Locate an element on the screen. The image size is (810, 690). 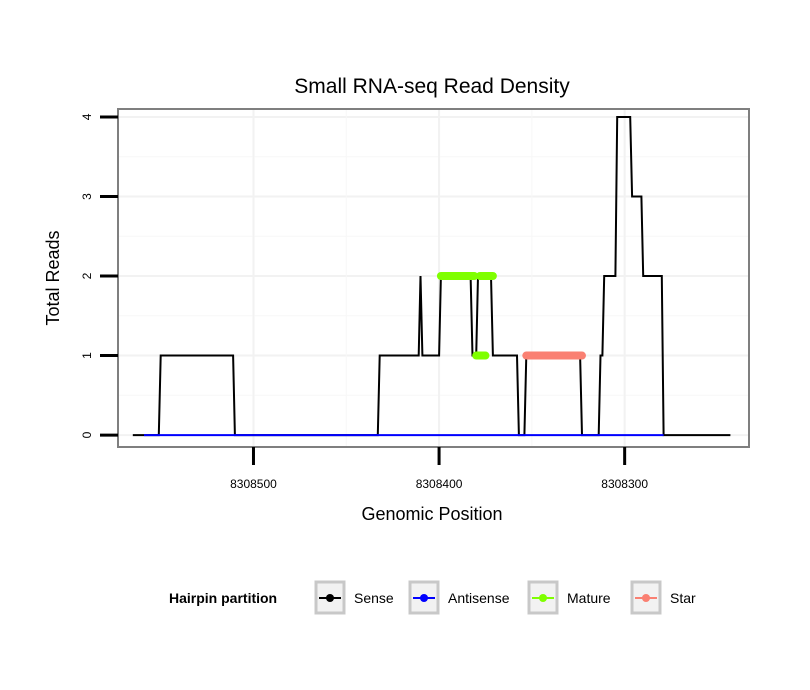
chart-title: Small RNA-seq Read Density is located at coordinates (432, 86).